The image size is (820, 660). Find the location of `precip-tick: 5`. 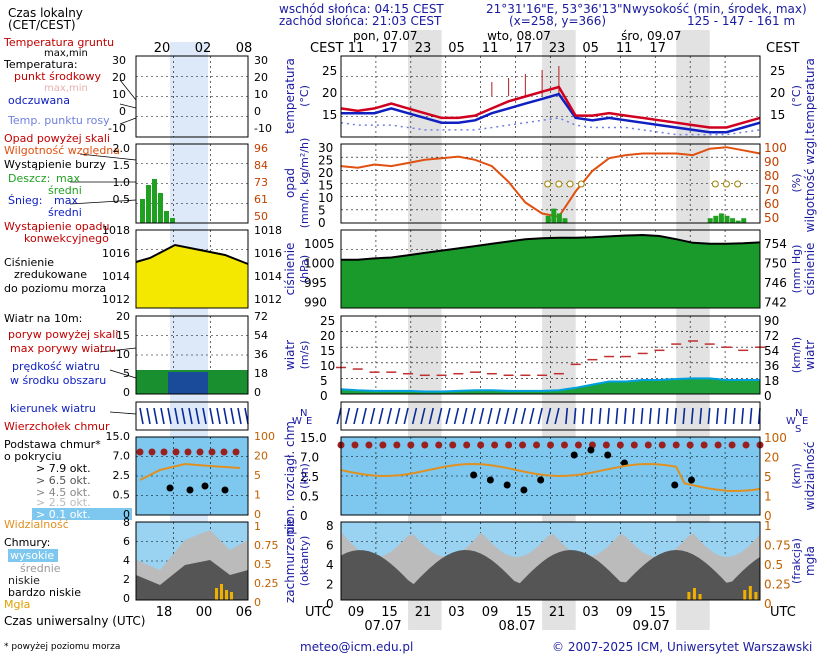

precip-tick: 5 is located at coordinates (322, 211).